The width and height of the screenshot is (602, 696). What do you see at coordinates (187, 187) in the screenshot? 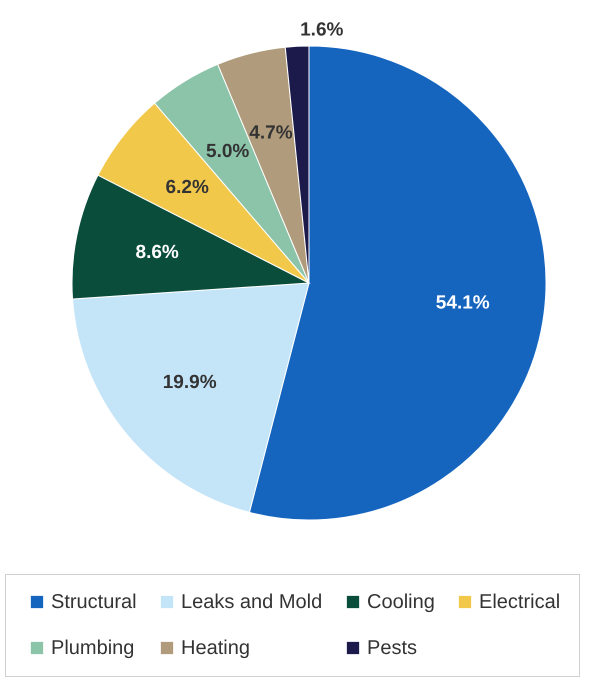
I see `data-label: 6.2%` at bounding box center [187, 187].